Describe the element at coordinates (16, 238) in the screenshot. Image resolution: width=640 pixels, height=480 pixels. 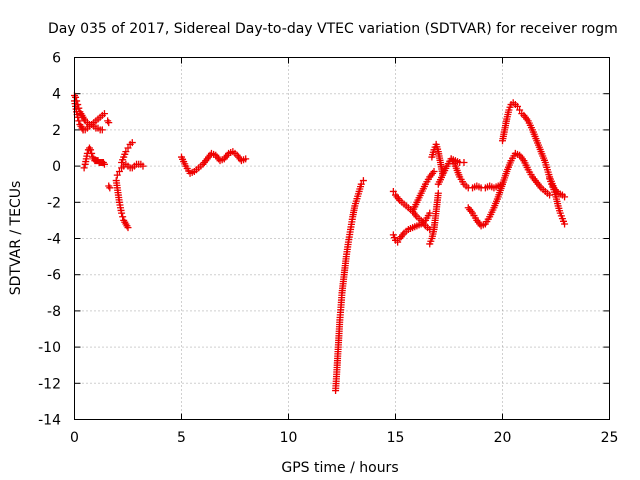
I see `y-axis-label: SDTVAR / TECUs` at that location.